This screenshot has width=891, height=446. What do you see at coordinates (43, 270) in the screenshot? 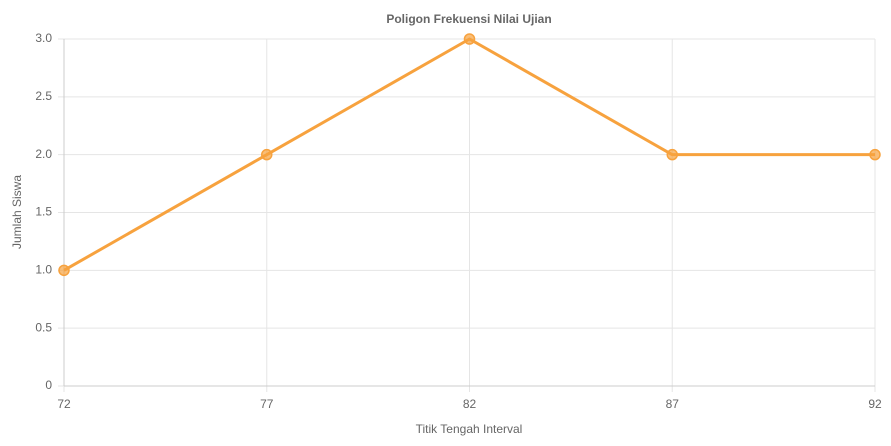
I see `y-tick-label: 1.0` at bounding box center [43, 270].